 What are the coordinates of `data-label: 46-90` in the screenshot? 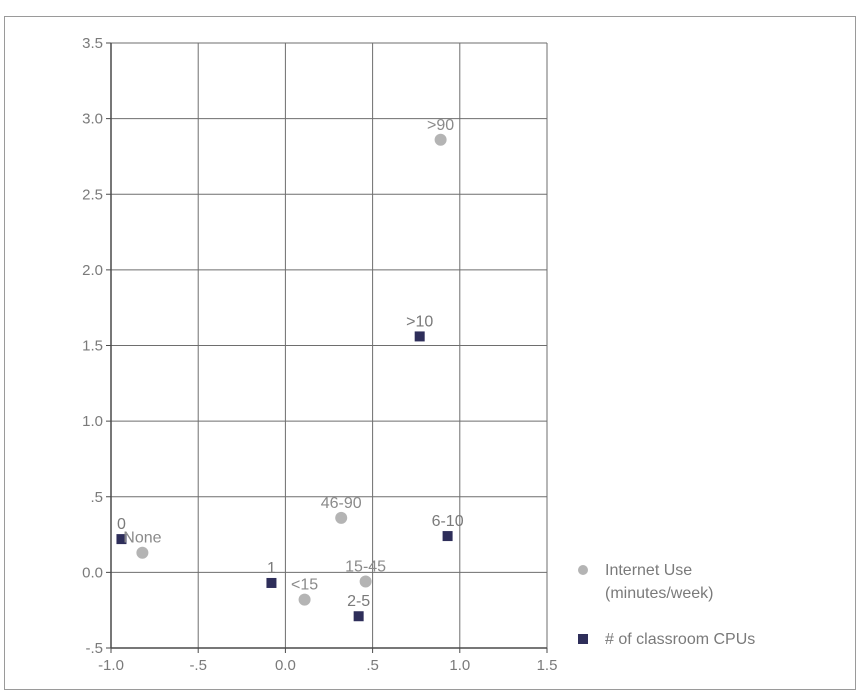 It's located at (341, 503).